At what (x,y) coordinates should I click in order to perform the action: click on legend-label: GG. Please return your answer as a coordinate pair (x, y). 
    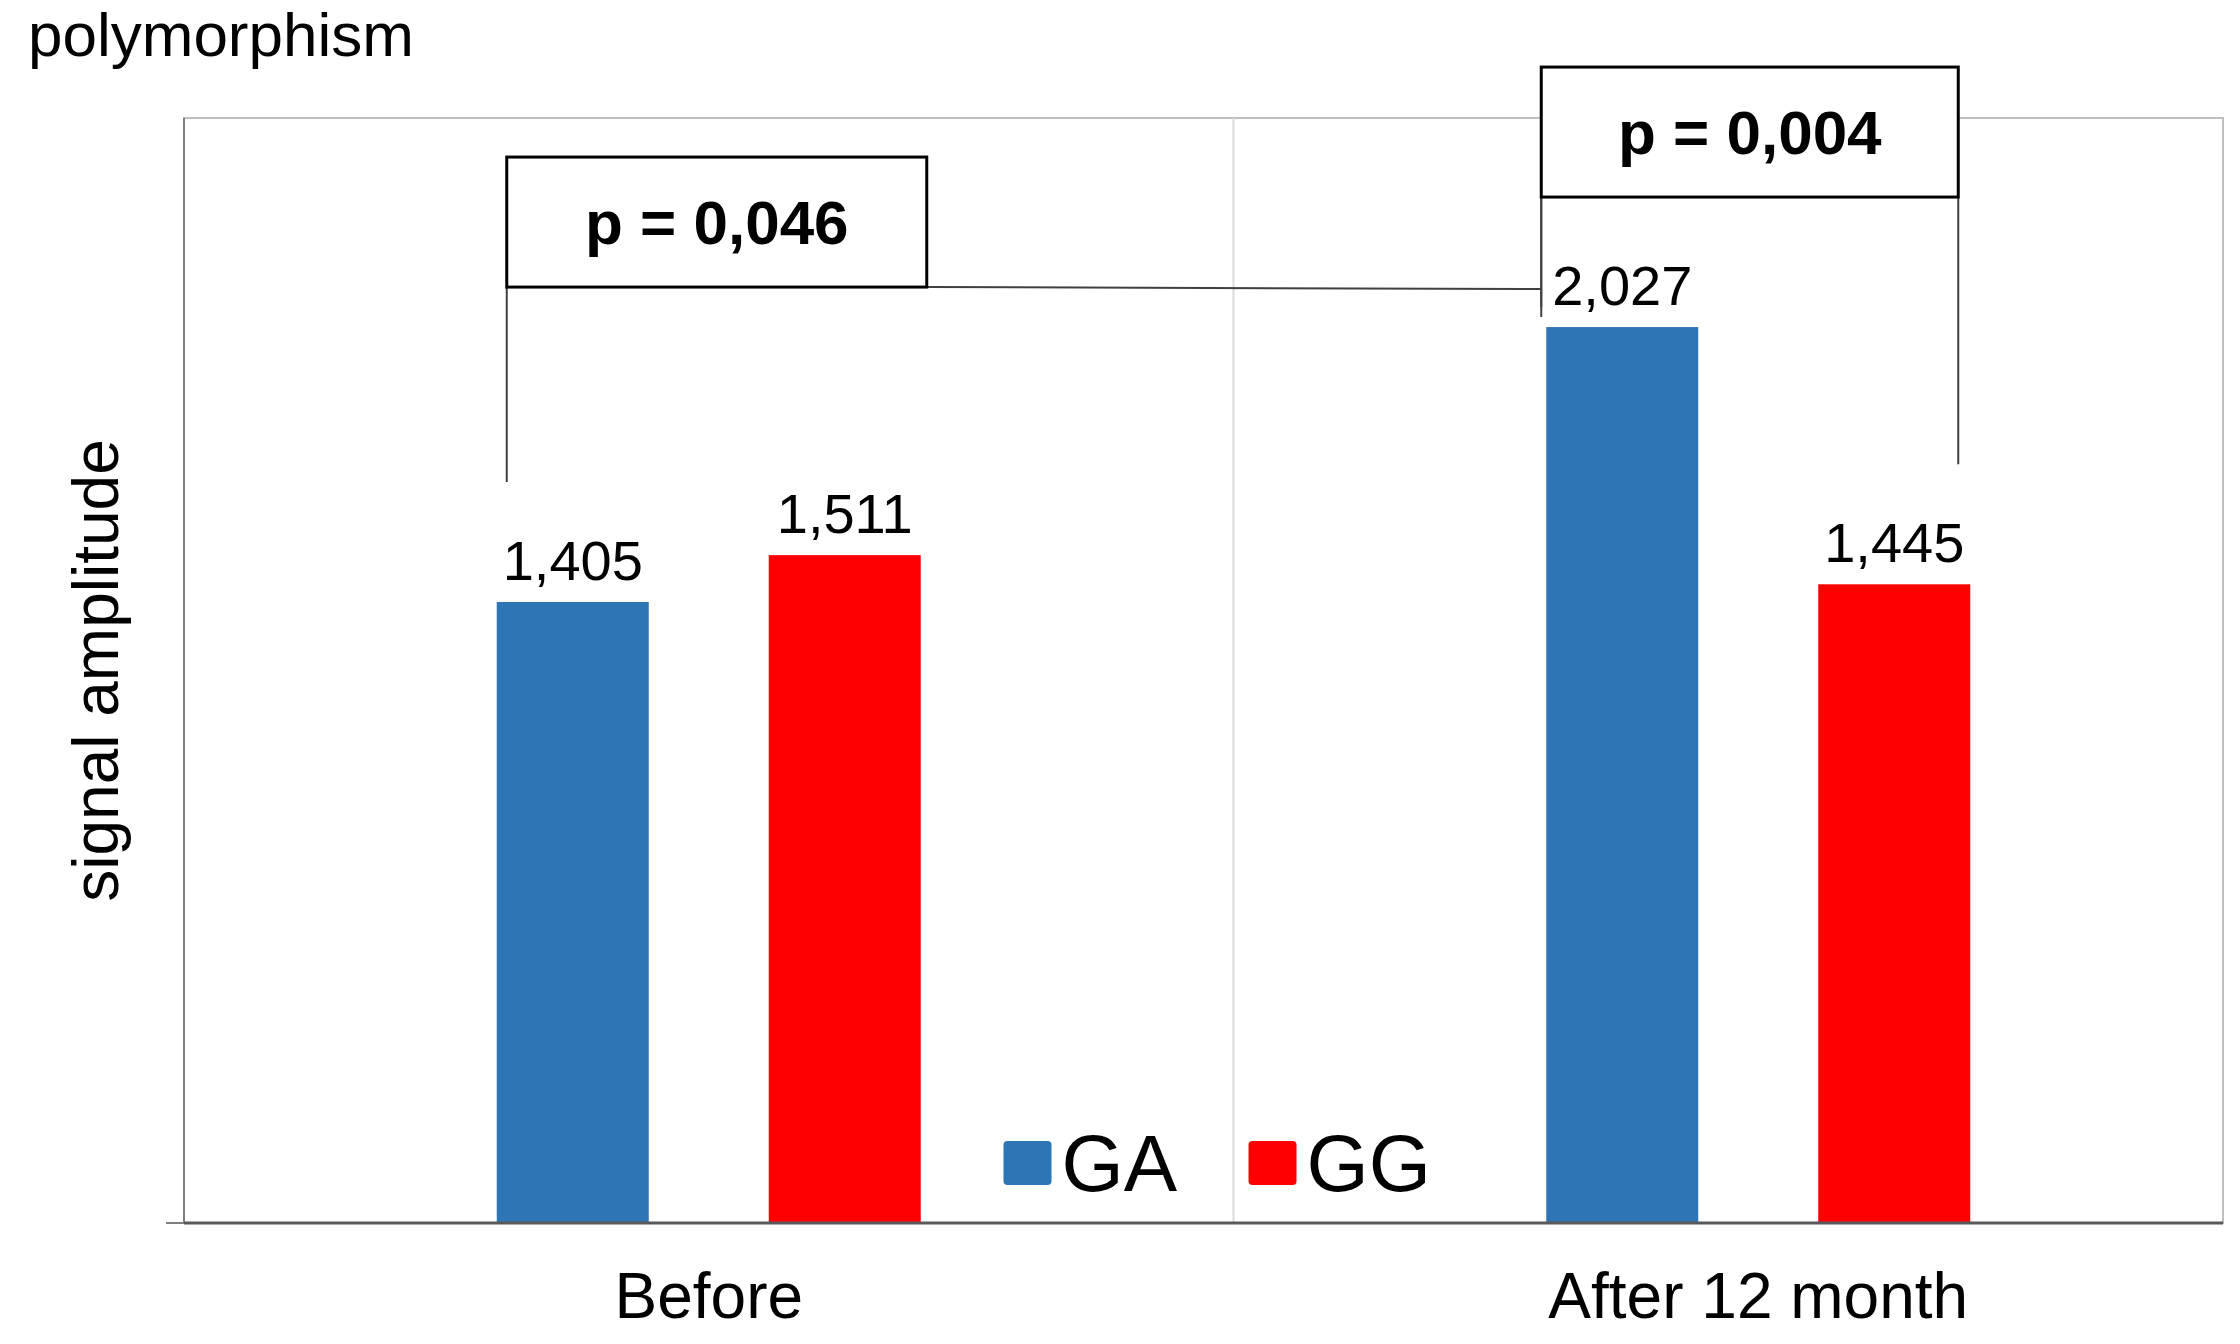
    Looking at the image, I should click on (1368, 1163).